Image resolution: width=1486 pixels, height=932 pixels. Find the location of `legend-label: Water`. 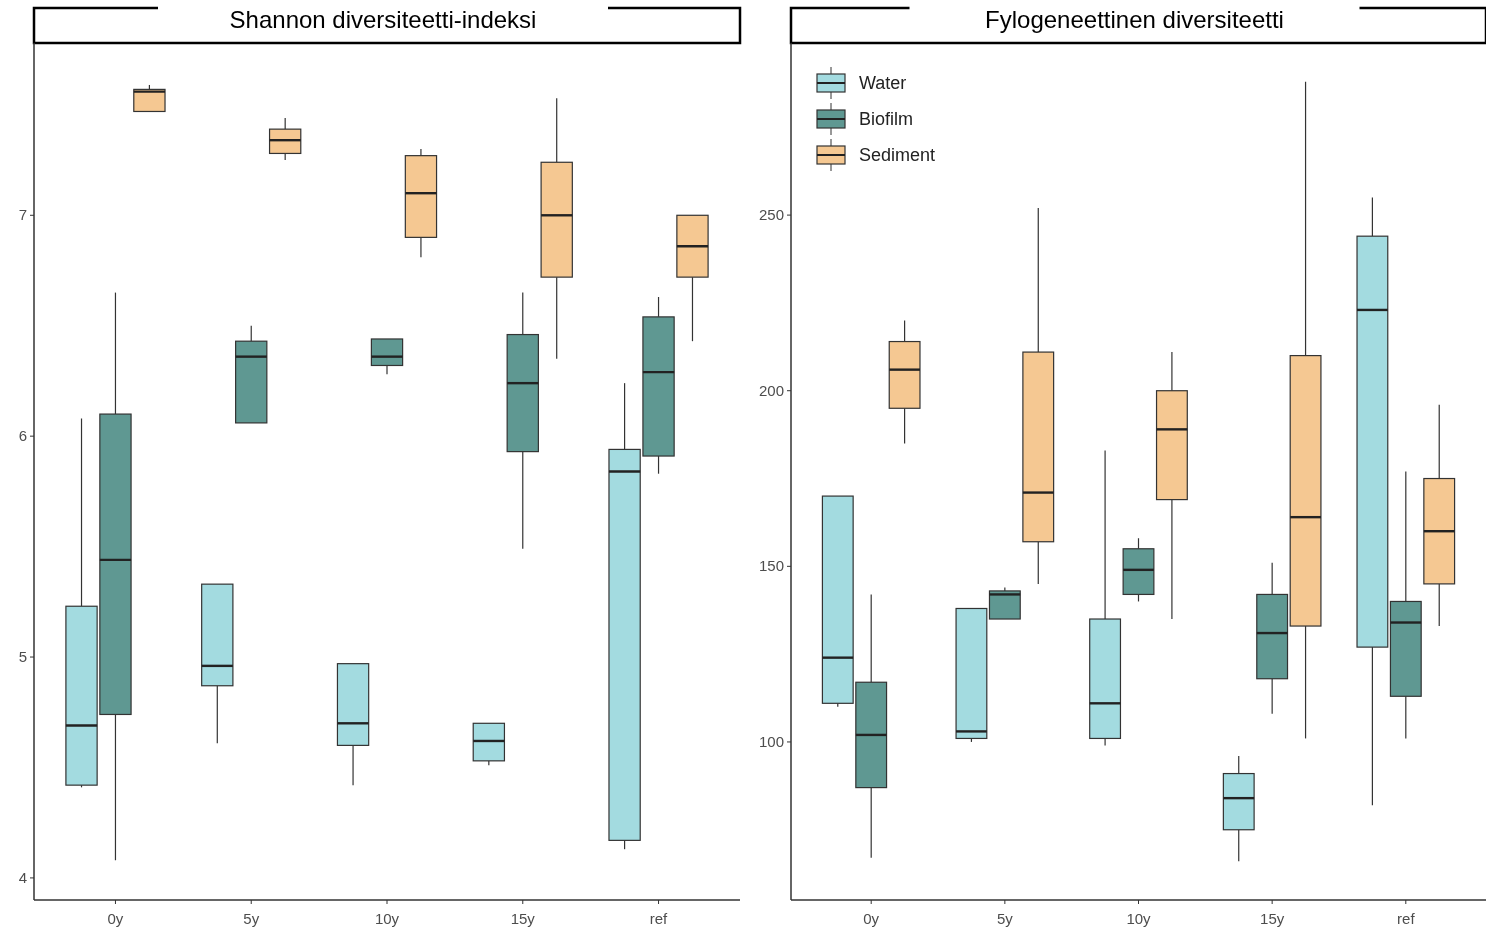

legend-label: Water is located at coordinates (883, 83).